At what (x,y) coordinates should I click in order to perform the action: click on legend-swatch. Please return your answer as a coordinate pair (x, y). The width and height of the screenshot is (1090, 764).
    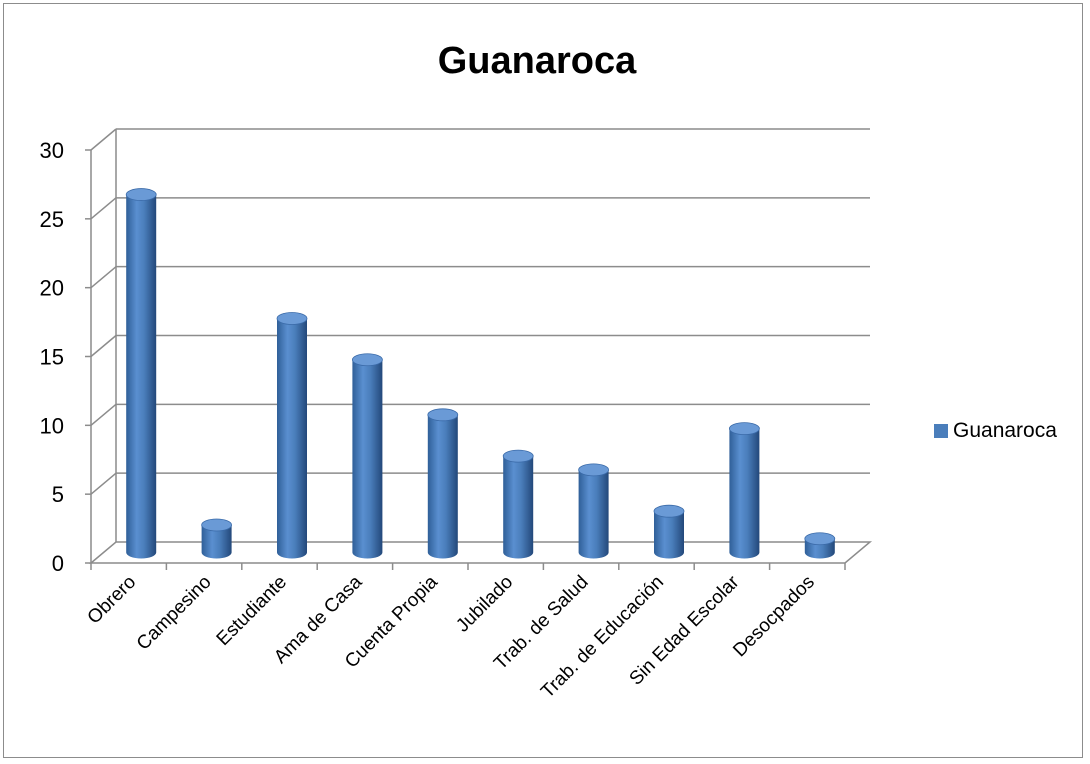
    Looking at the image, I should click on (941, 431).